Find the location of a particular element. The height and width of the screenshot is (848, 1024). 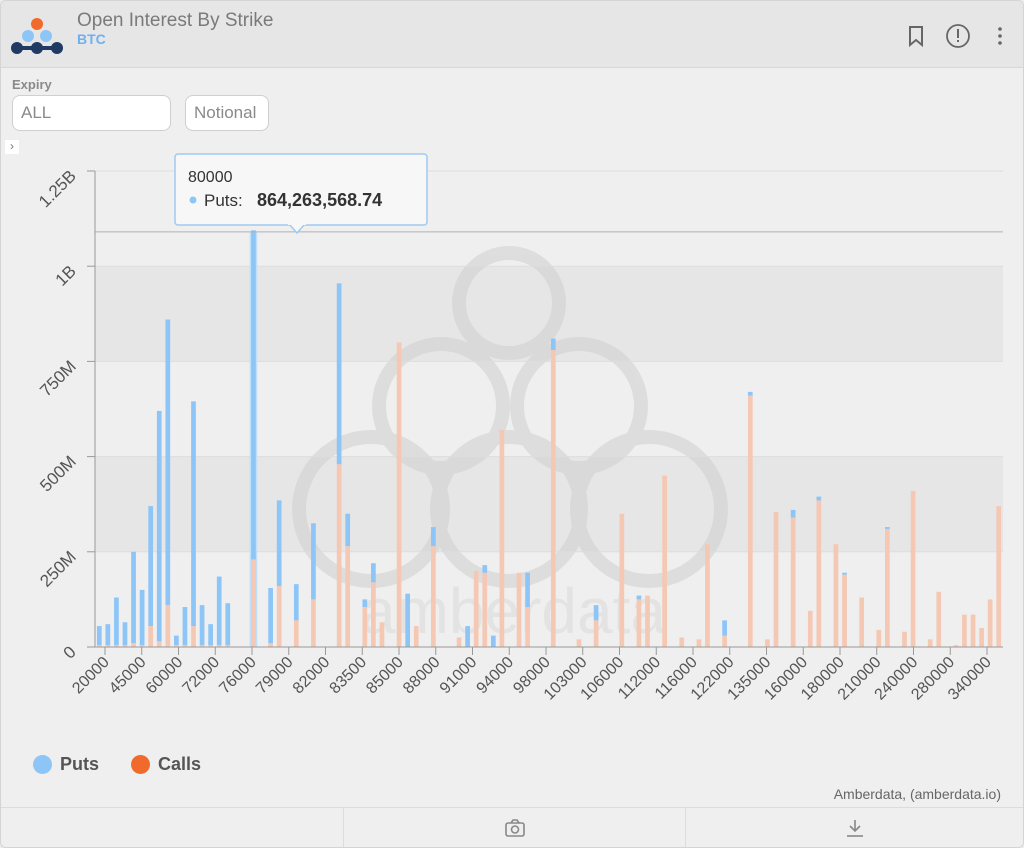

credits: Amberdata, (amberdata.io) is located at coordinates (917, 794).